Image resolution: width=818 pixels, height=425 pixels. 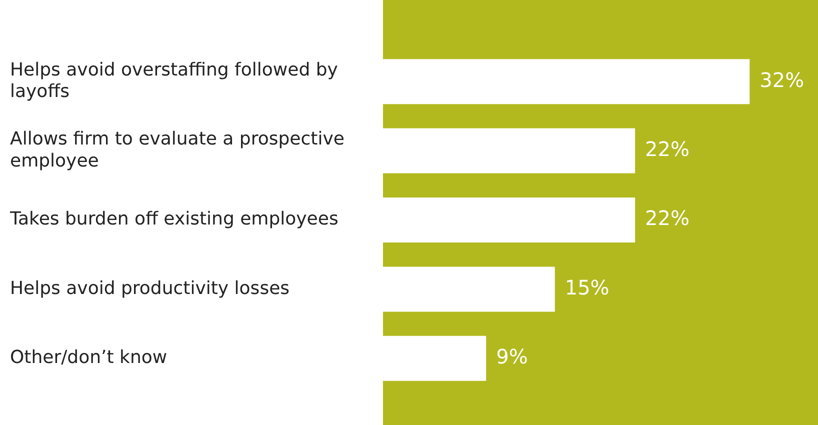 What do you see at coordinates (177, 150) in the screenshot?
I see `y-tick-label: Allows firm to evaluate a prospective employee` at bounding box center [177, 150].